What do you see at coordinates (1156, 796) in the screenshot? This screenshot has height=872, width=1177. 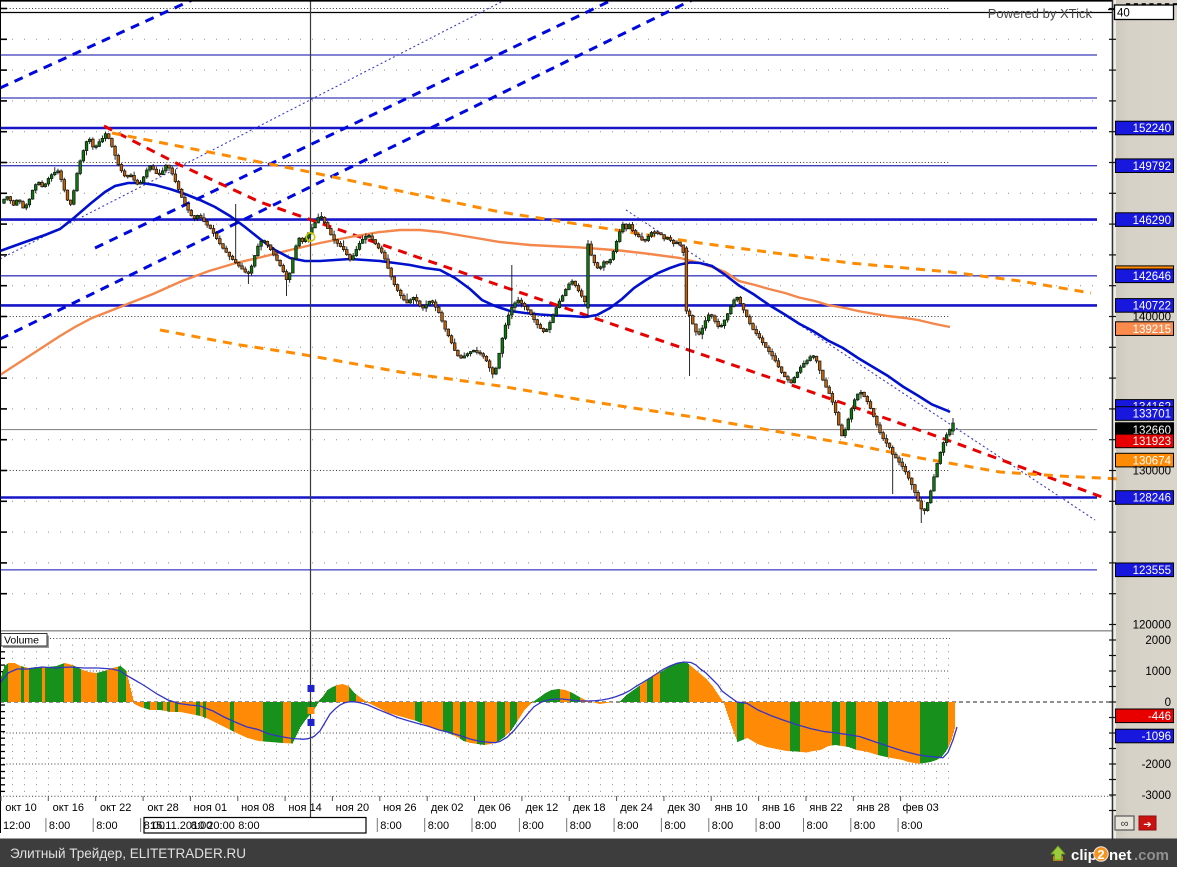 I see `svg-text: -3000` at bounding box center [1156, 796].